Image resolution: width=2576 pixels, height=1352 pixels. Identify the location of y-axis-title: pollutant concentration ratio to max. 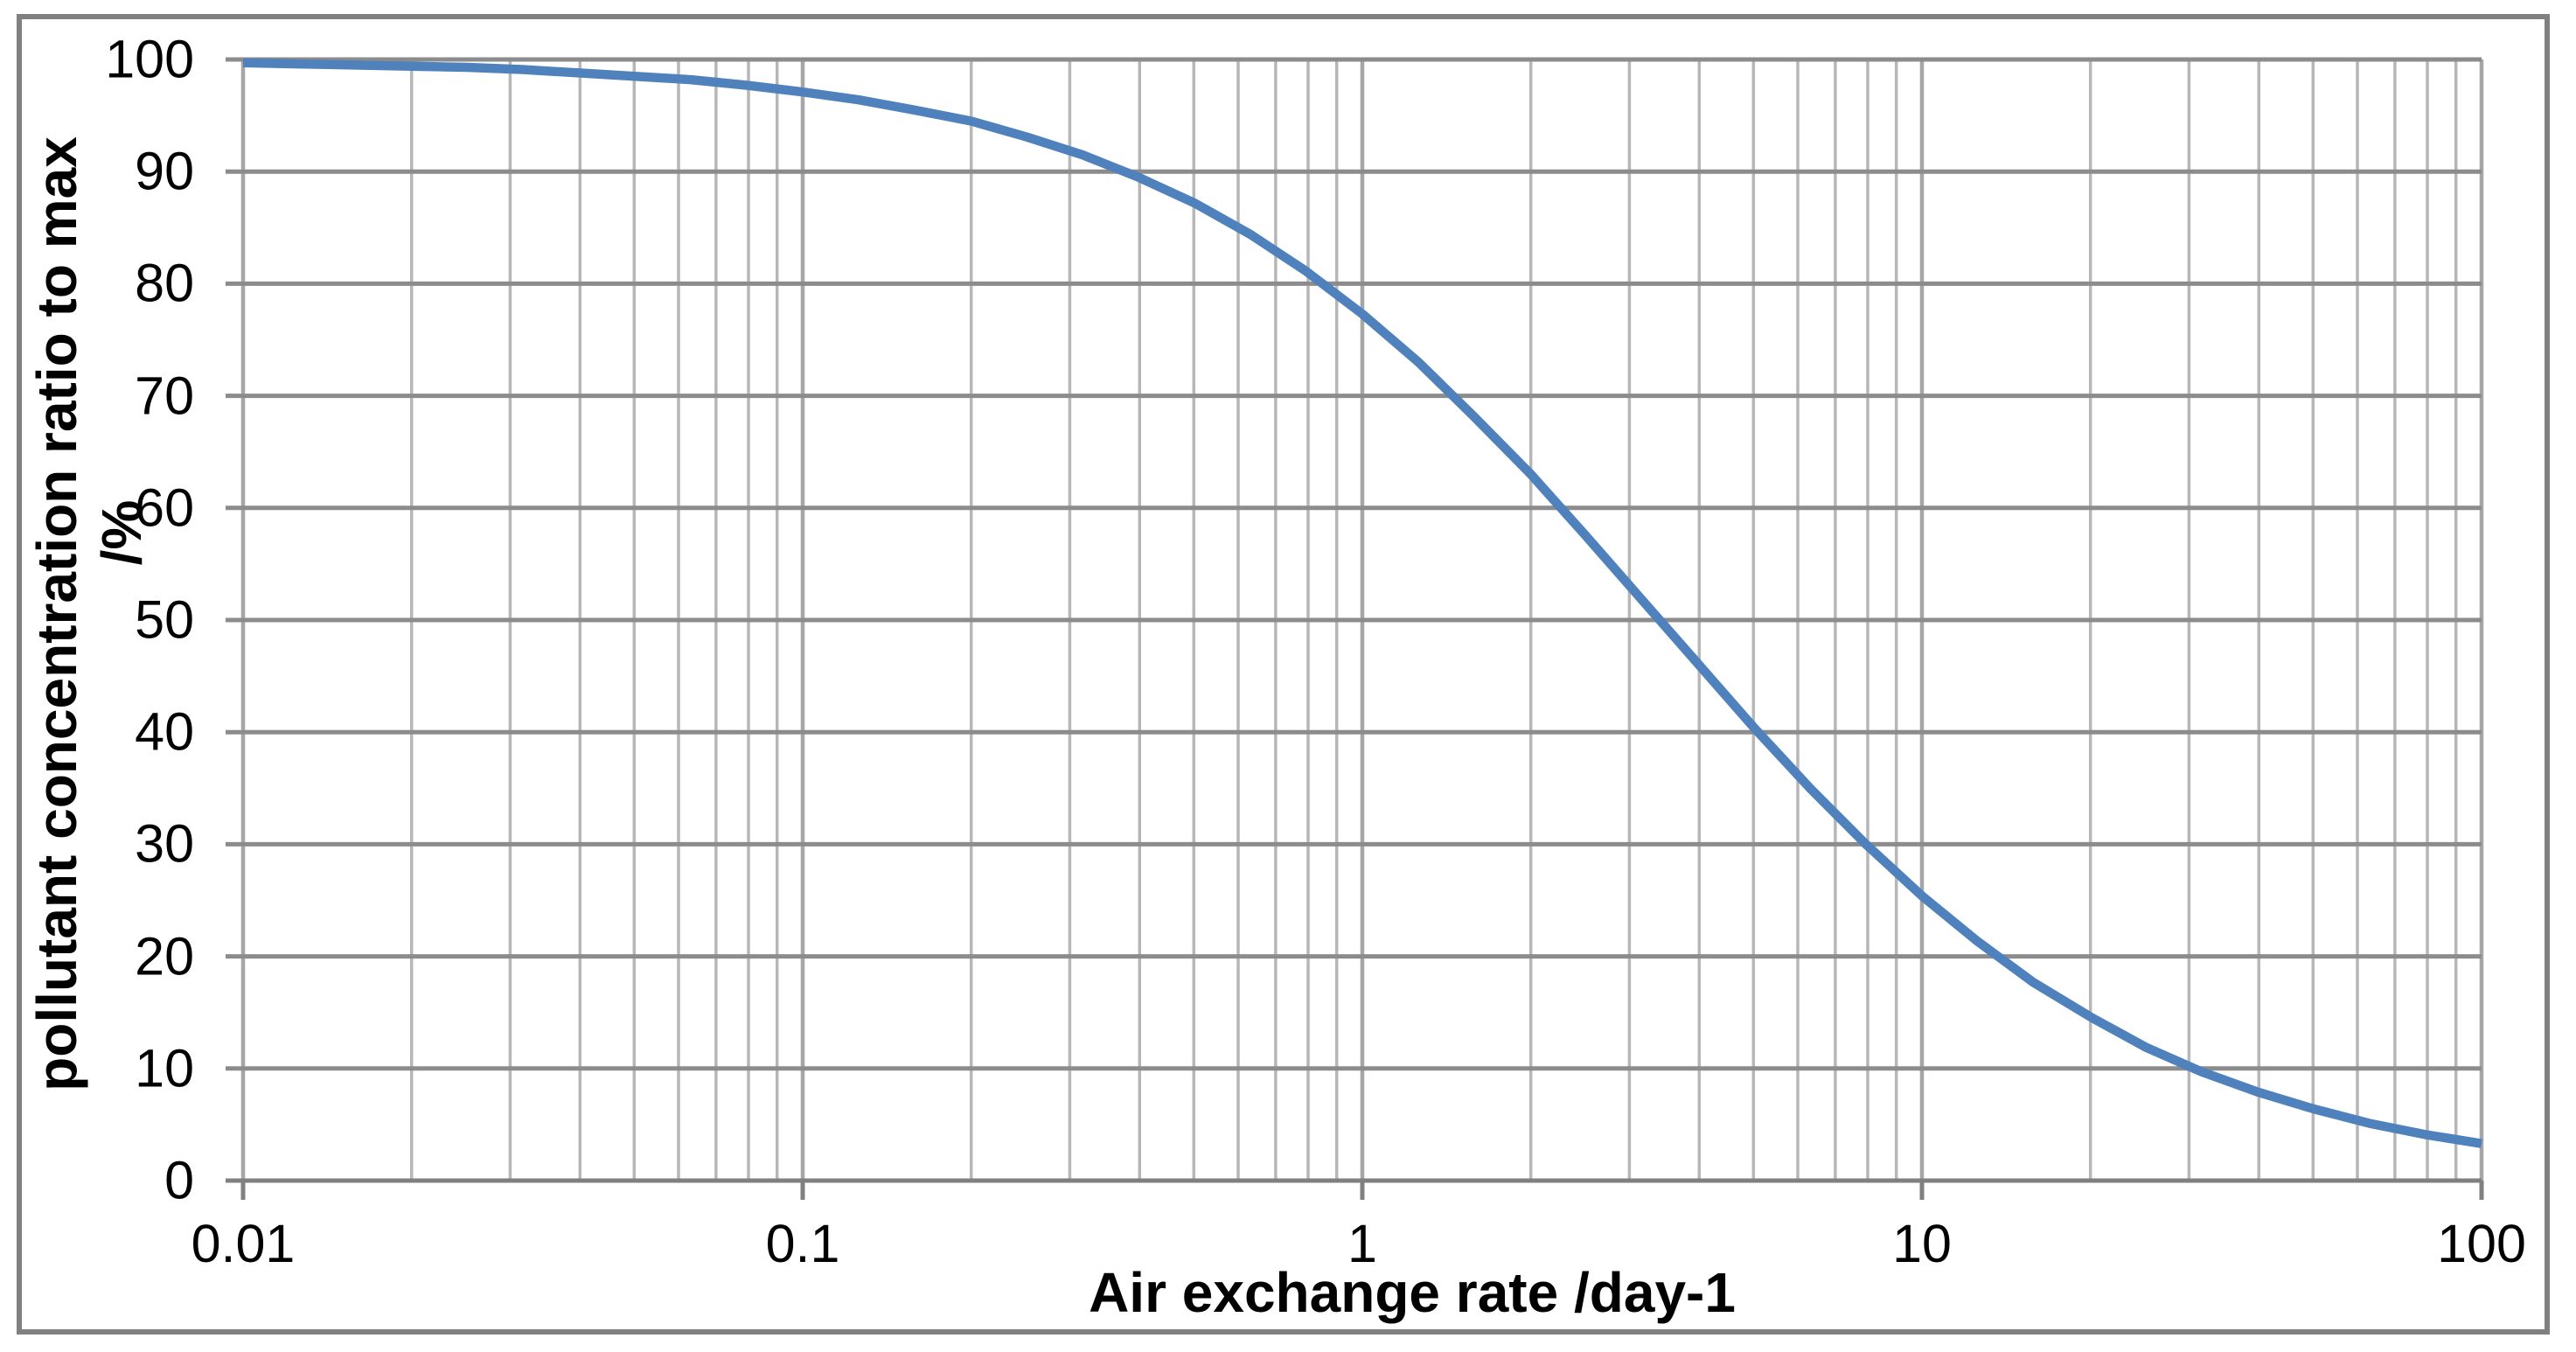
(56, 613).